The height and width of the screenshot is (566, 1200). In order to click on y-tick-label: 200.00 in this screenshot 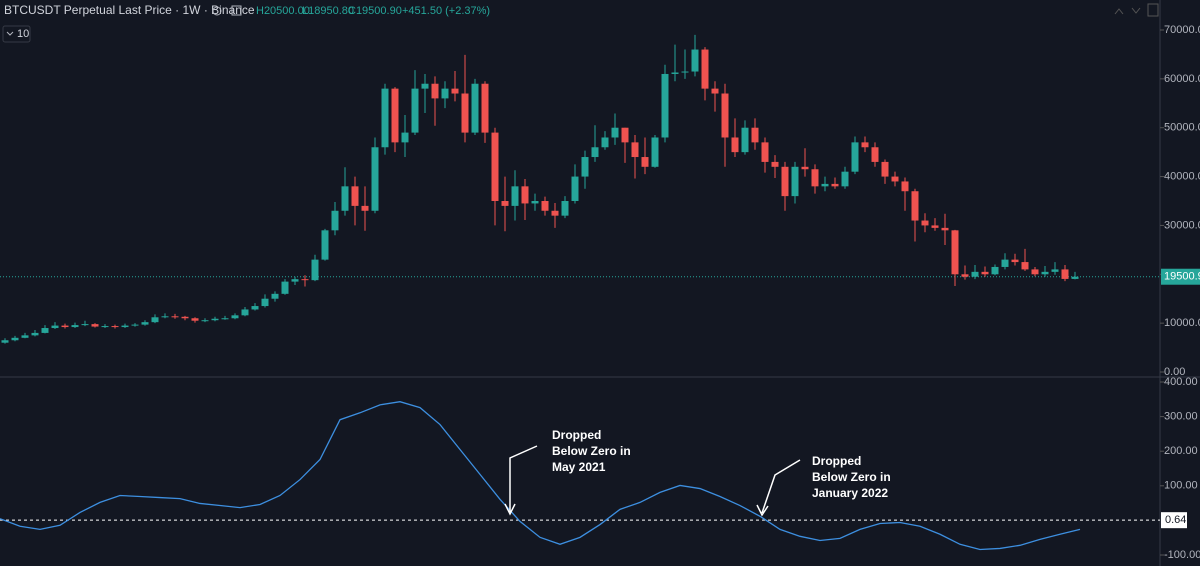, I will do `click(1181, 451)`.